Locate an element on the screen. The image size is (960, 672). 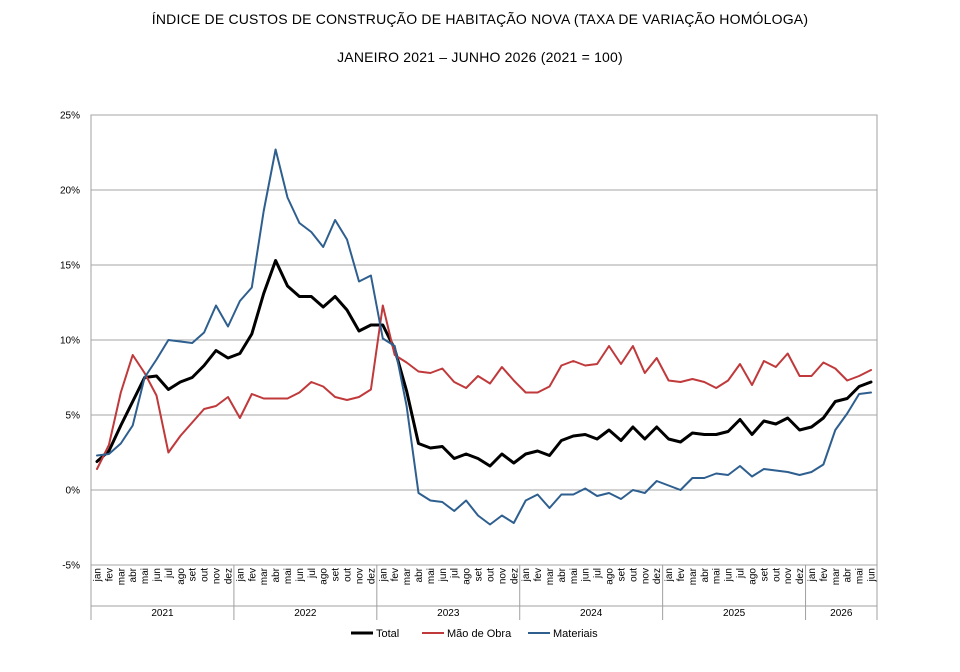
y-tick-label: 0% is located at coordinates (73, 491).